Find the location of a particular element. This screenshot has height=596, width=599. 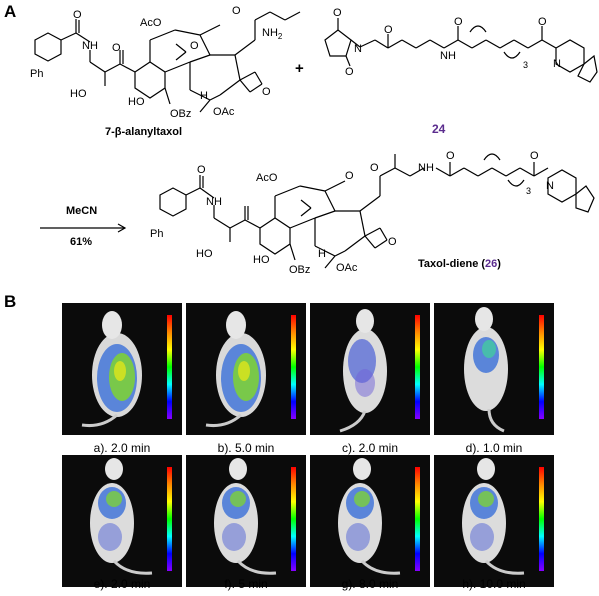

caption-b: b). 5.0 min is located at coordinates (246, 448).